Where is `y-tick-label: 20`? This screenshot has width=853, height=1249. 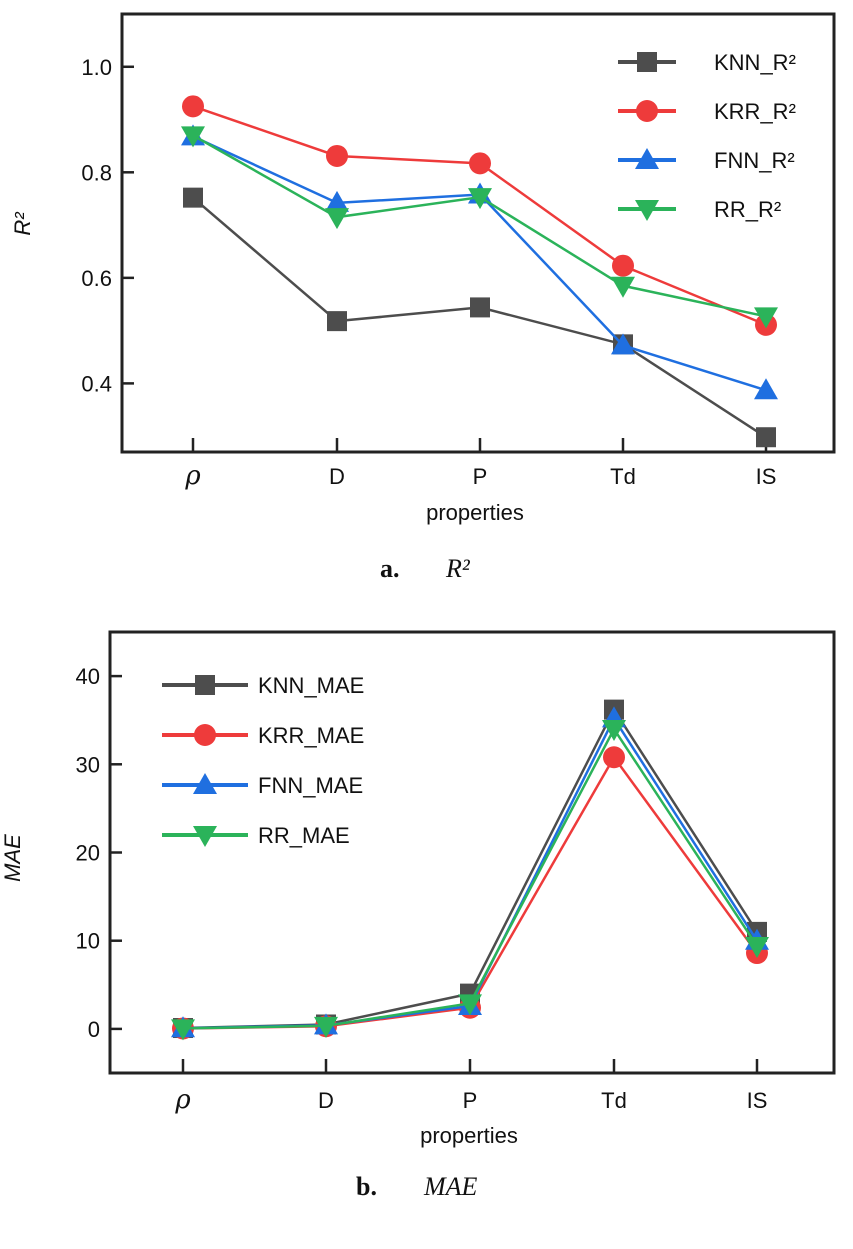
y-tick-label: 20 is located at coordinates (88, 853).